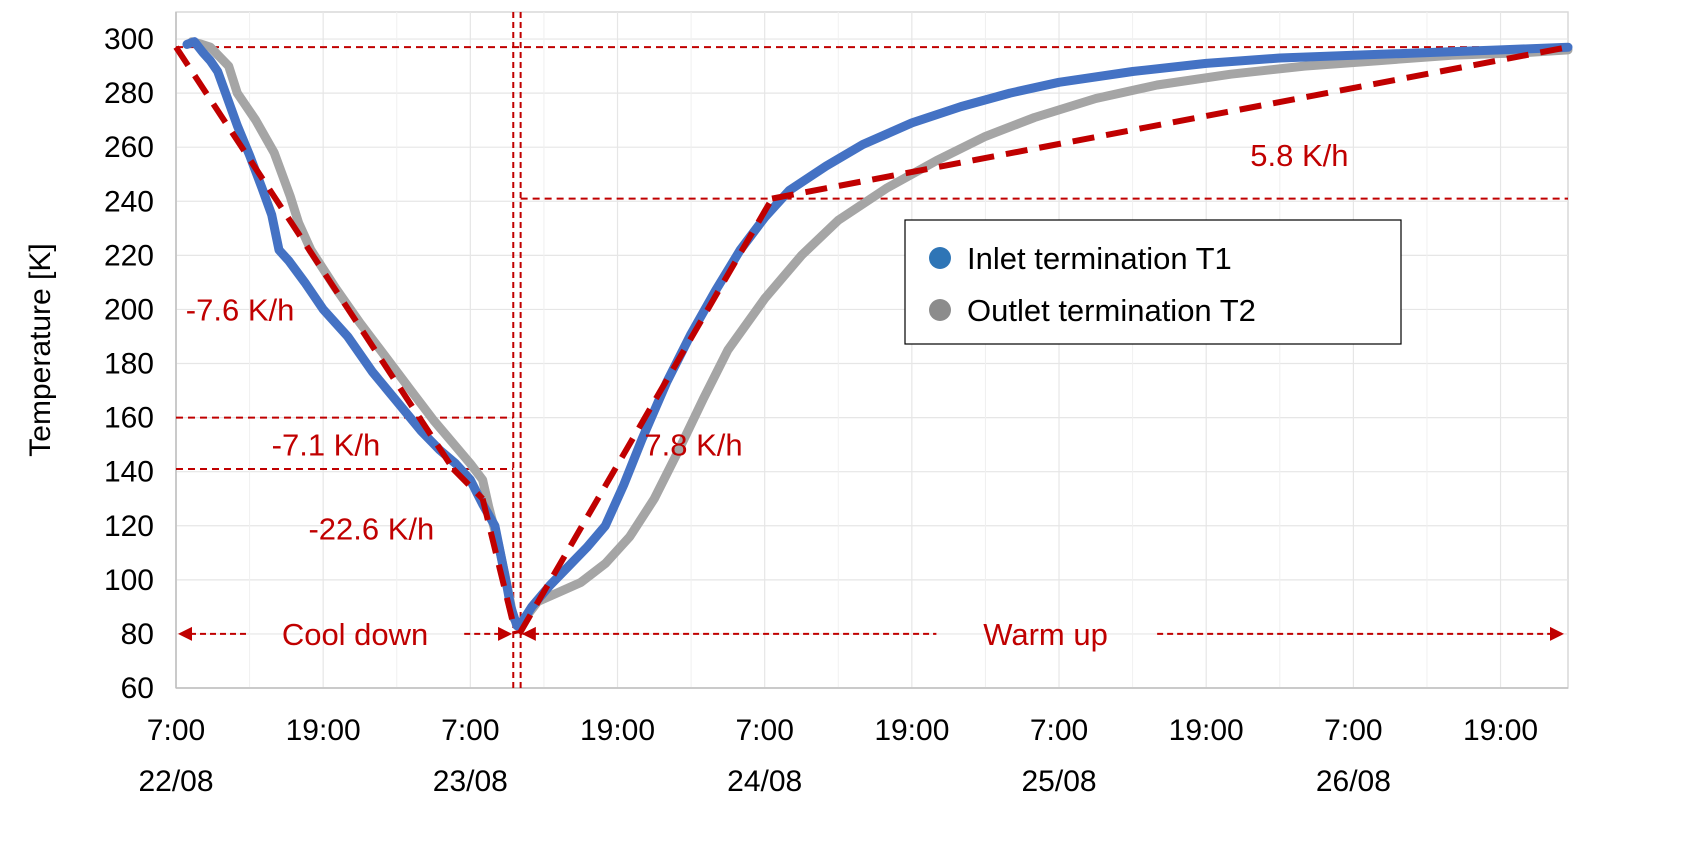 This screenshot has width=1702, height=866. What do you see at coordinates (764, 781) in the screenshot?
I see `x-tick-date: 24/08` at bounding box center [764, 781].